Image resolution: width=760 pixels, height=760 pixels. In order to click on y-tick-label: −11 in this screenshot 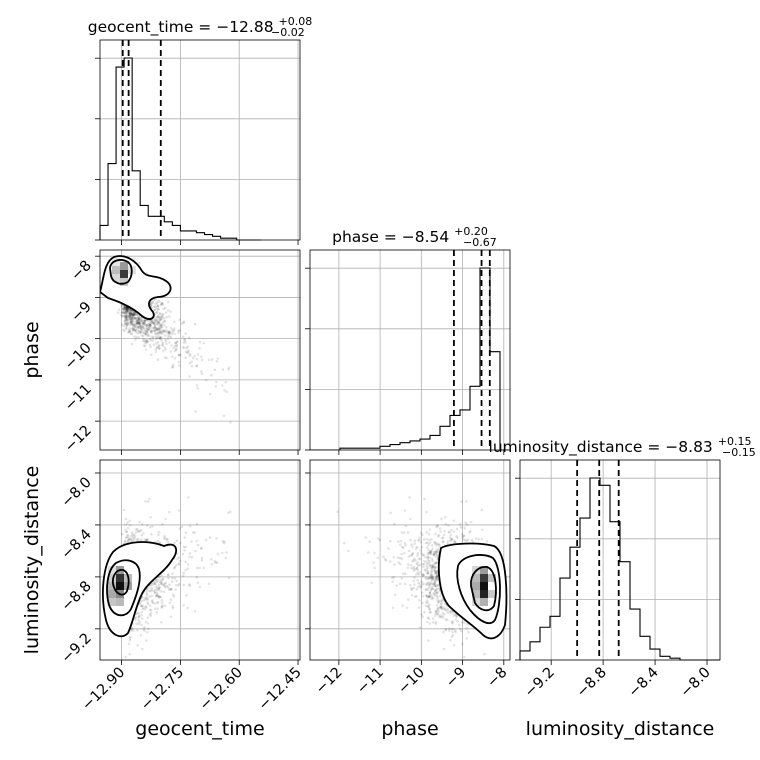, I will do `click(78, 397)`.